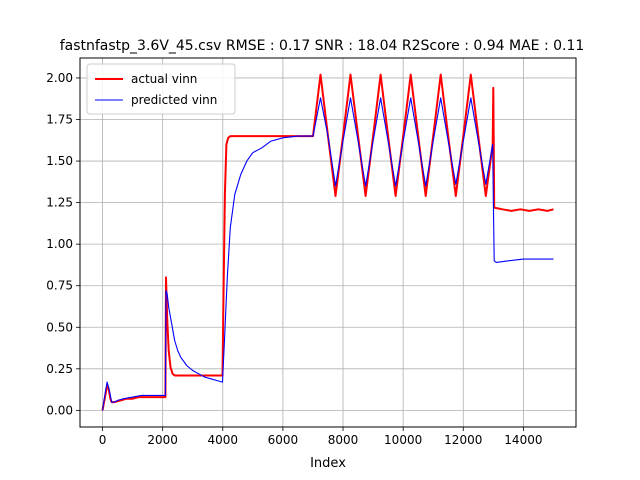  Describe the element at coordinates (59, 286) in the screenshot. I see `y-tick-label: 0.75` at that location.